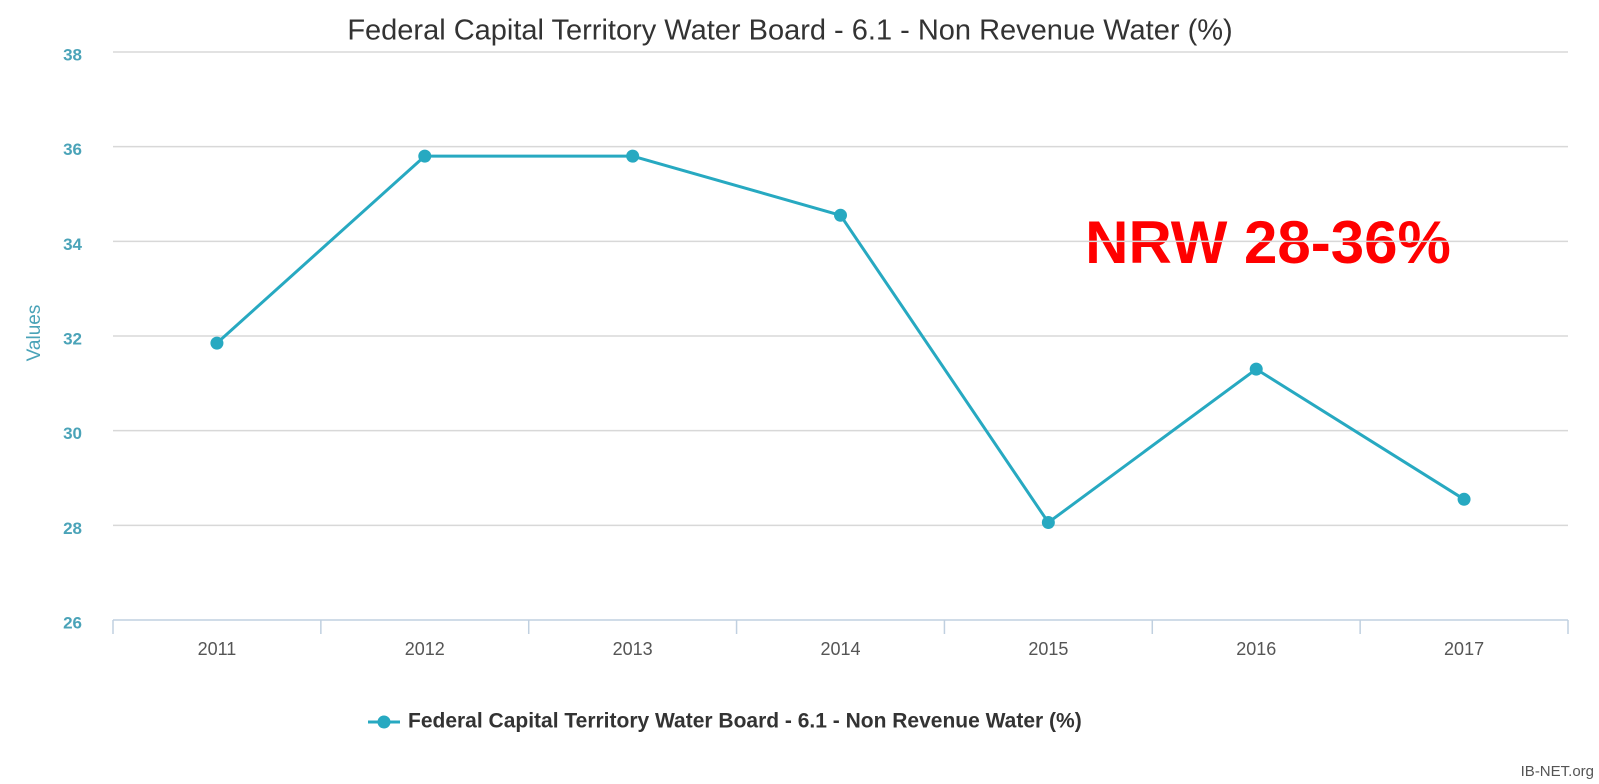 Image resolution: width=1599 pixels, height=784 pixels. What do you see at coordinates (425, 649) in the screenshot?
I see `x-tick-label: 2012` at bounding box center [425, 649].